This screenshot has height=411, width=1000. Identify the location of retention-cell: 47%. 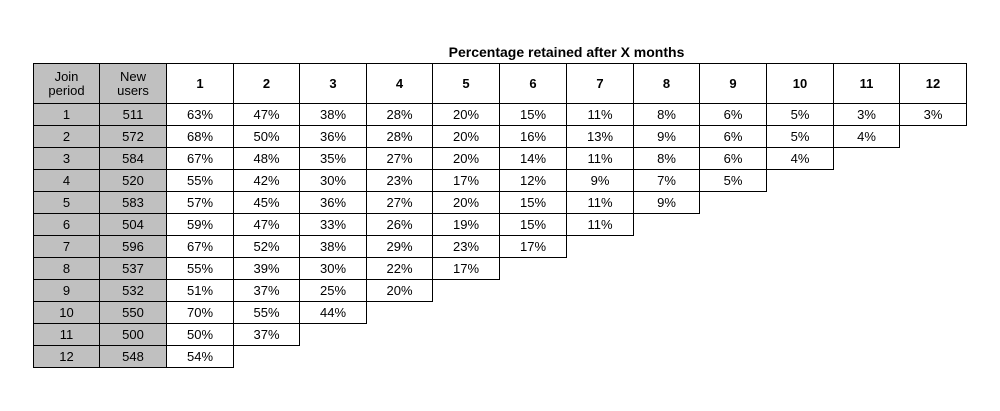
(266, 114).